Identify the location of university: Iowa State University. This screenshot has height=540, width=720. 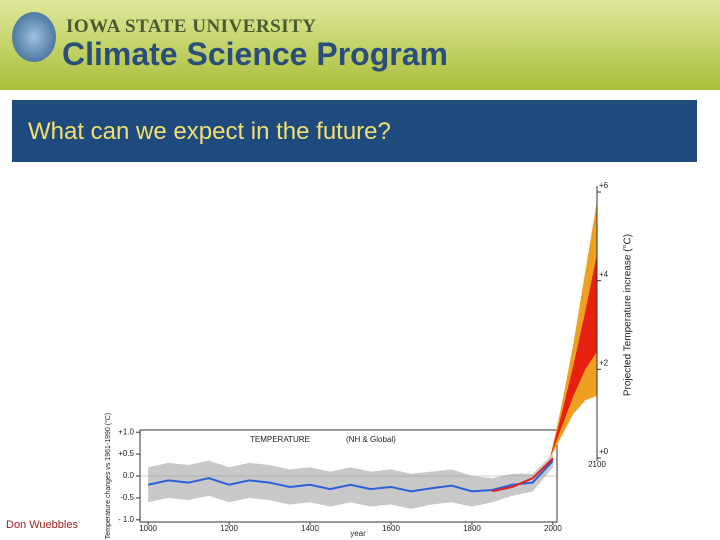
(191, 26).